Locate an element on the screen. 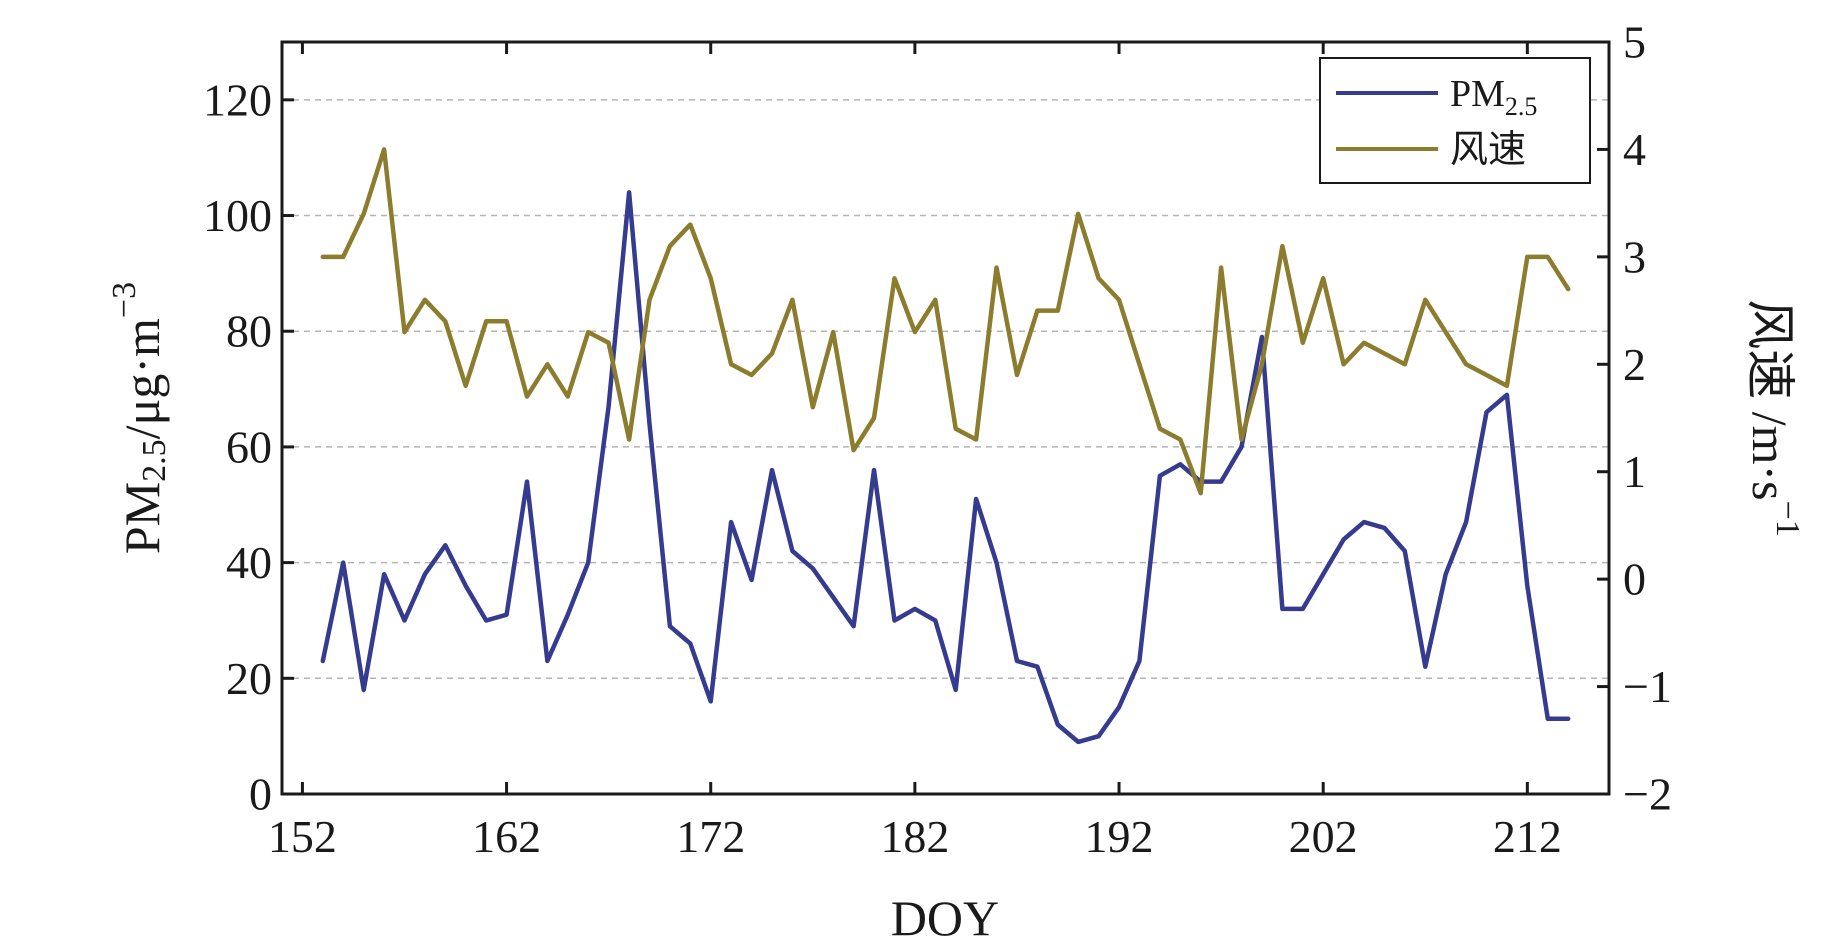 This screenshot has width=1843, height=945. y-left-title-unit: /μg·m is located at coordinates (142, 378).